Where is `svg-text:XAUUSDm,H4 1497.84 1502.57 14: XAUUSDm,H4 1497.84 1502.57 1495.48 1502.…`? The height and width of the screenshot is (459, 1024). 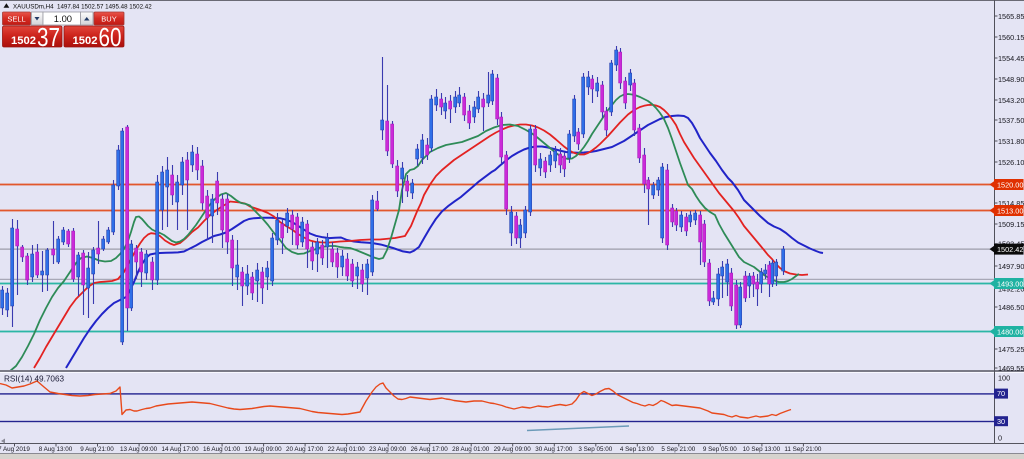 svg-text:XAUUSDm,H4 1497.84 1502.57 14: XAUUSDm,H4 1497.84 1502.57 1495.48 1502.… is located at coordinates (82, 7).